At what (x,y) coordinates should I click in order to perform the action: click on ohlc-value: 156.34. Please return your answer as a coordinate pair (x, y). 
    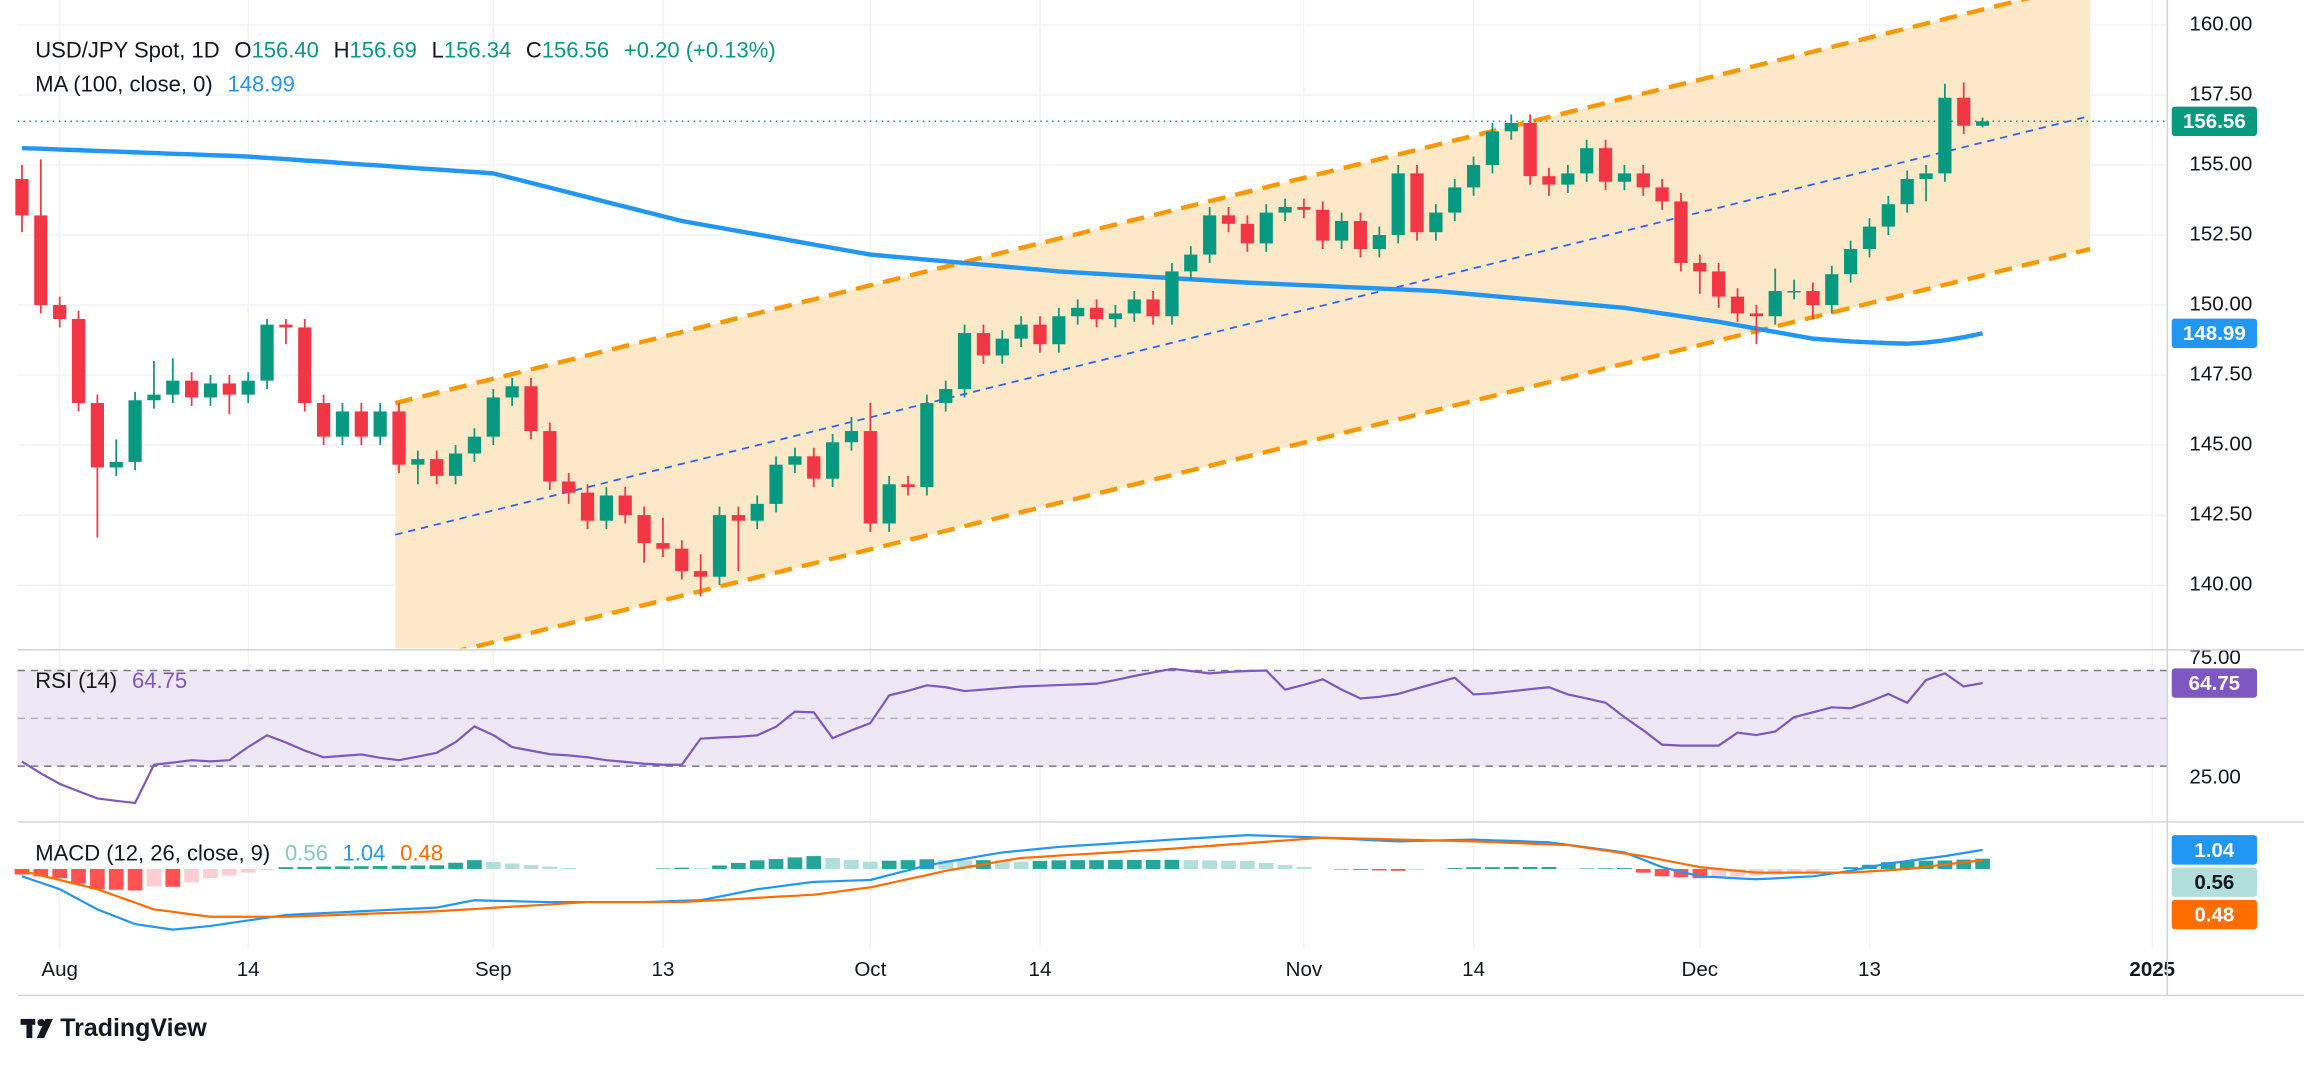
    Looking at the image, I should click on (477, 49).